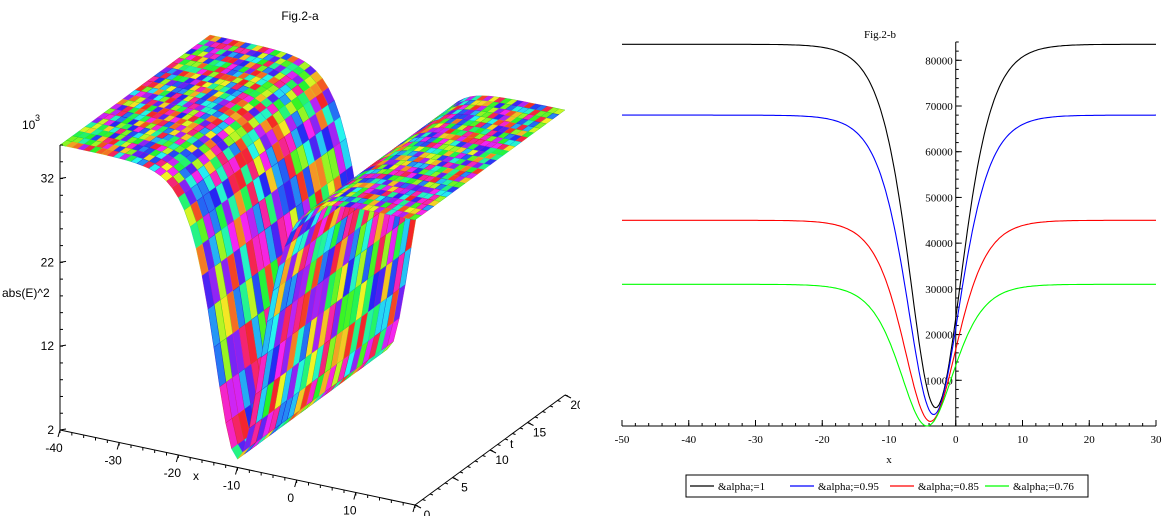 The image size is (1166, 516). What do you see at coordinates (1043, 487) in the screenshot?
I see `legend-label-3: &alpha;=0.76` at bounding box center [1043, 487].